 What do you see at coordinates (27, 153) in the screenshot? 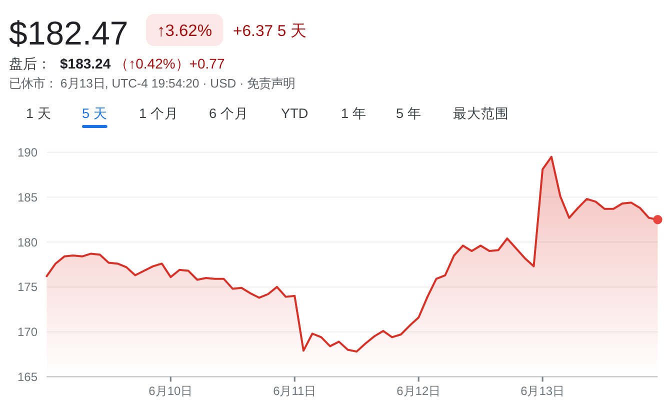
I see `y-tick-label: 190` at bounding box center [27, 153].